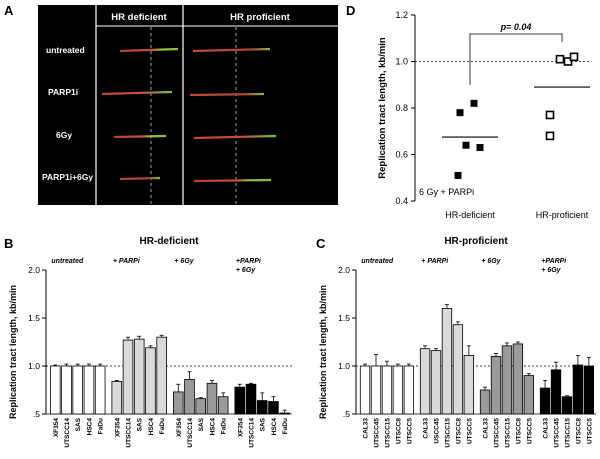 Image resolution: width=600 pixels, height=459 pixels. What do you see at coordinates (476, 241) in the screenshot?
I see `chart-title: HR-proficient` at bounding box center [476, 241].